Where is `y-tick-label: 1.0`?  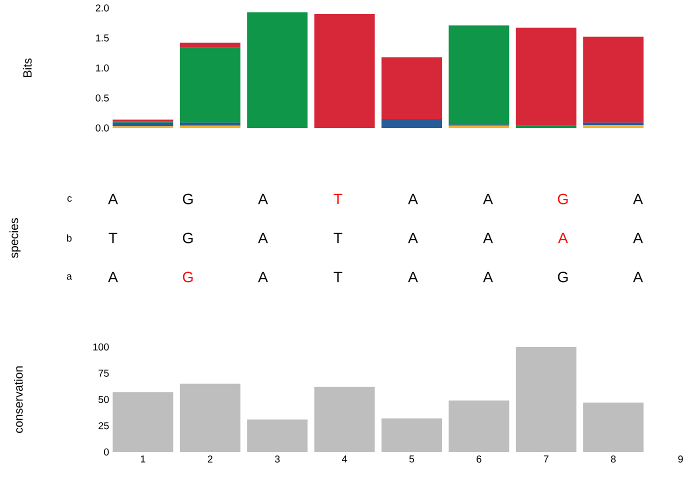 y-tick-label: 1.0 is located at coordinates (102, 68).